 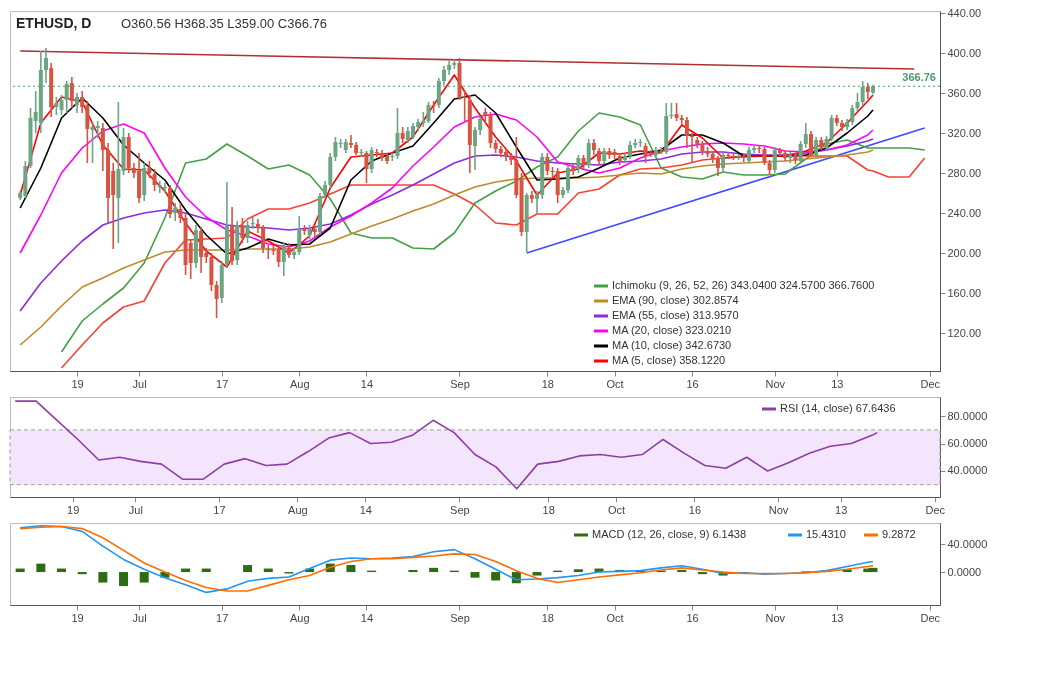 What do you see at coordinates (224, 23) in the screenshot?
I see `chart-subtitle: O360.56 H368.35 L359.00 C366.76` at bounding box center [224, 23].